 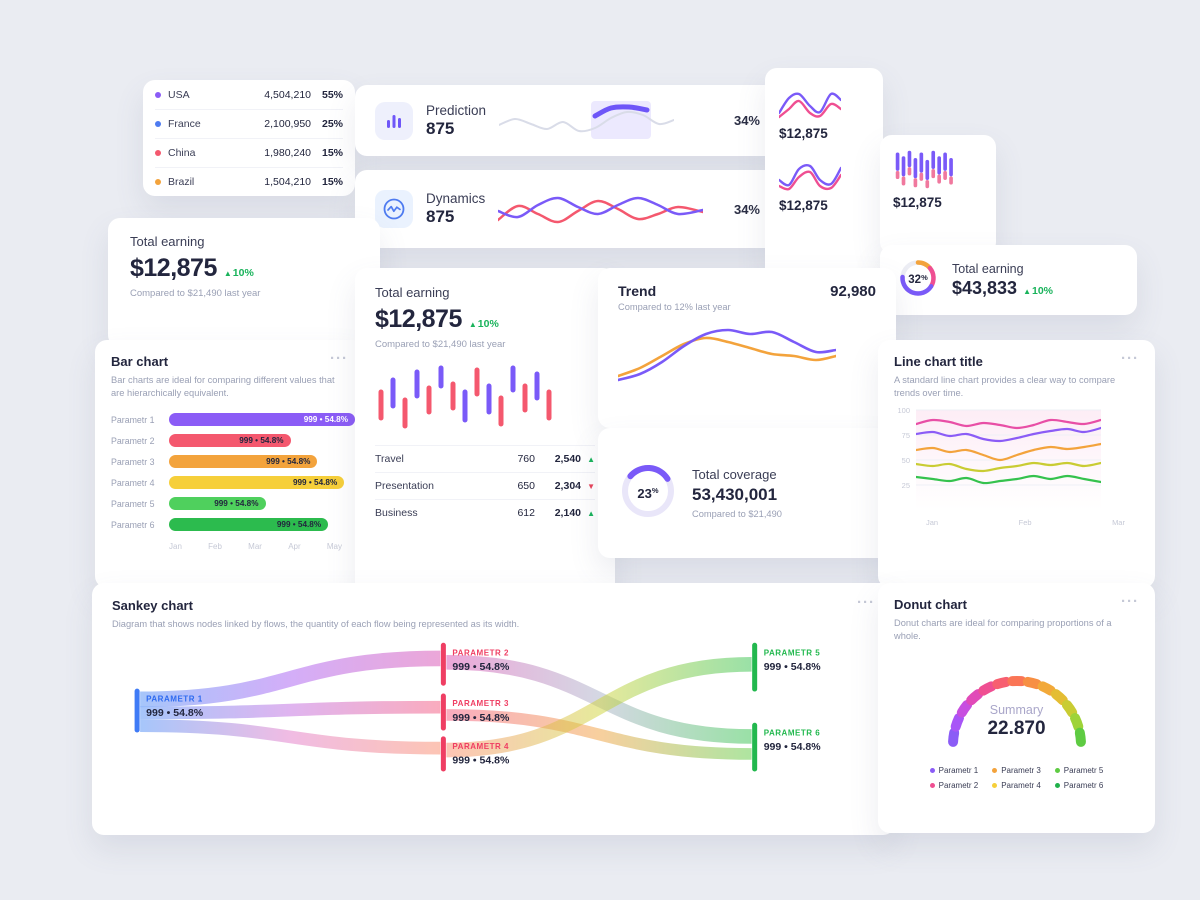 I want to click on axis-label: Mar, so click(x=255, y=547).